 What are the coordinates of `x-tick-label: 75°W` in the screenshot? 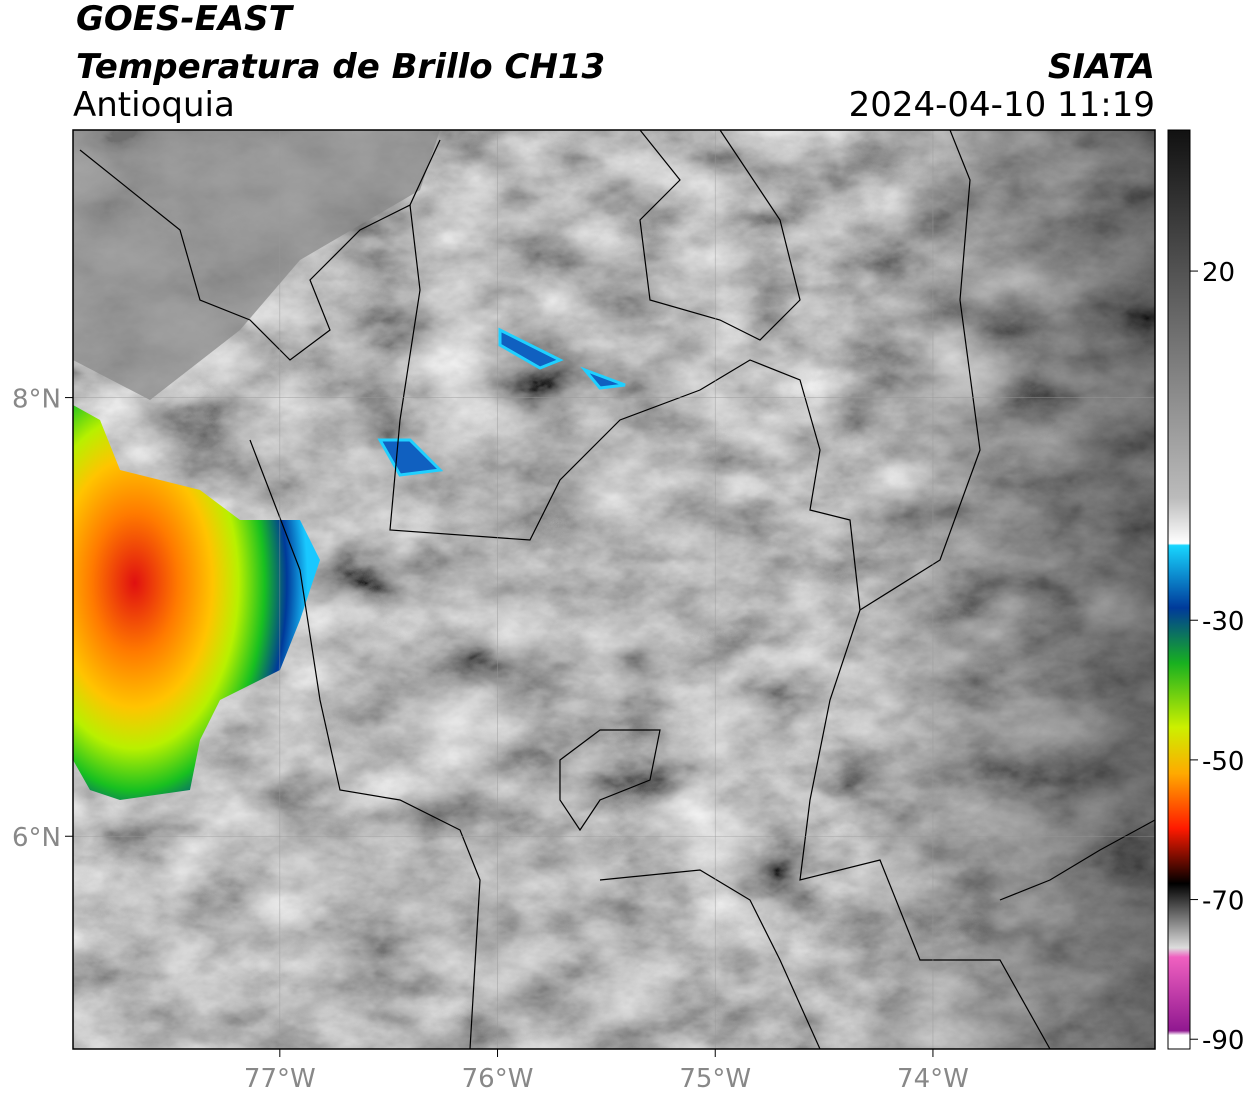 It's located at (715, 1079).